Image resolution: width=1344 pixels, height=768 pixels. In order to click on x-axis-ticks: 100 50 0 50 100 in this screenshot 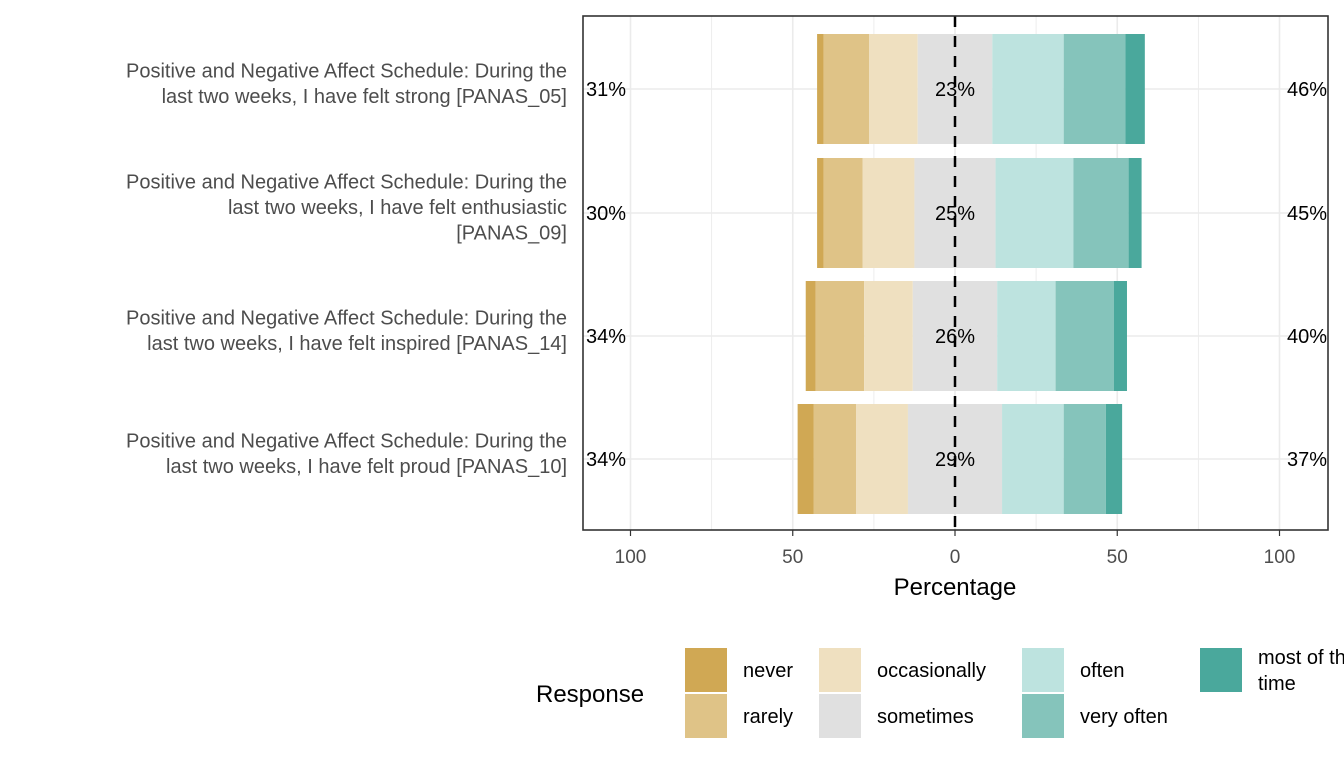, I will do `click(955, 549)`.